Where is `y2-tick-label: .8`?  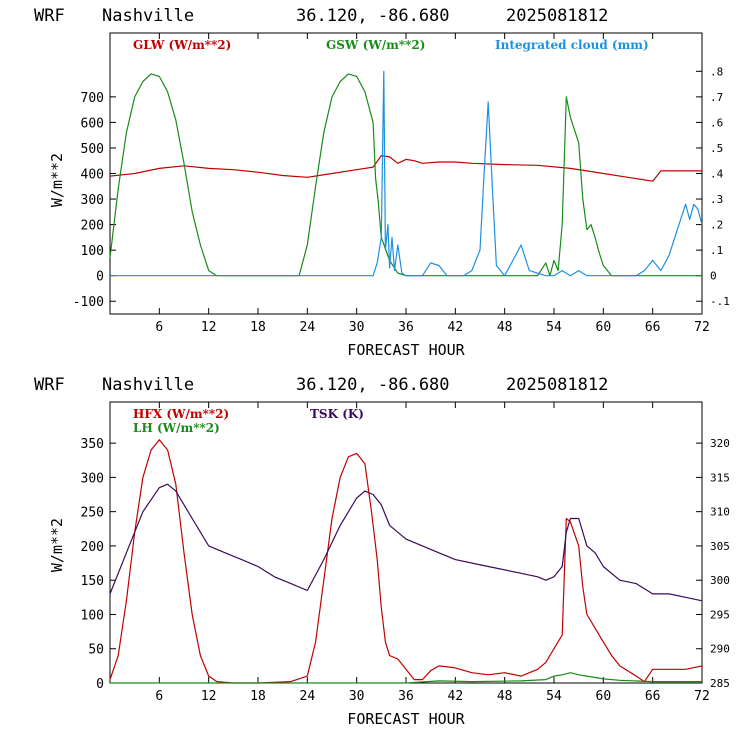
y2-tick-label: .8 is located at coordinates (716, 71).